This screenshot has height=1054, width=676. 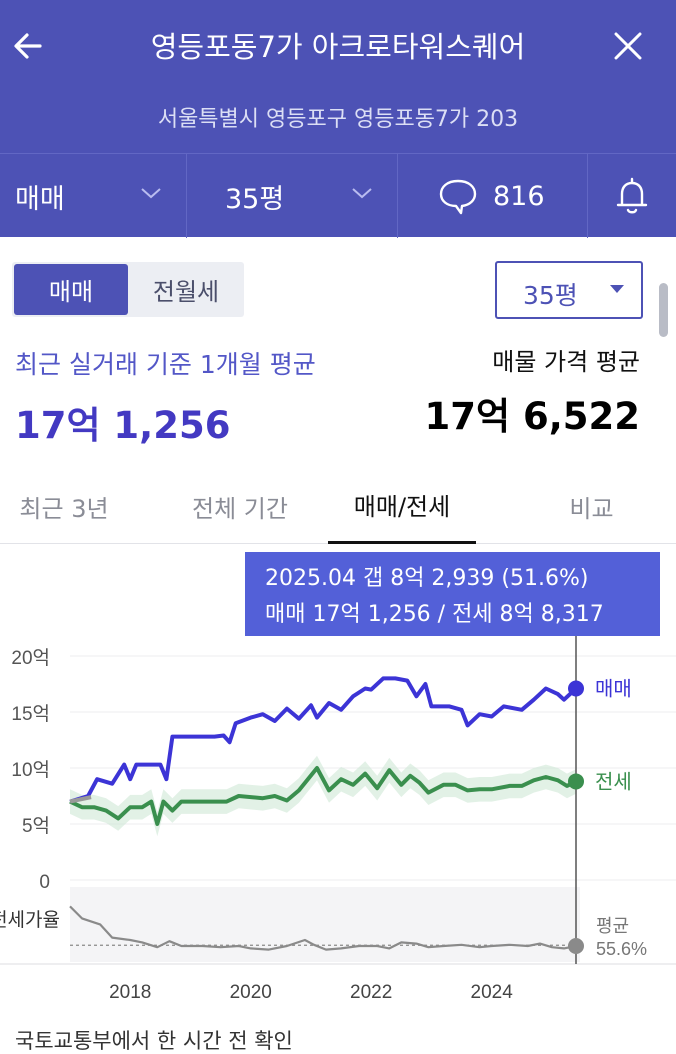 What do you see at coordinates (591, 508) in the screenshot?
I see `tab-compare: 비교` at bounding box center [591, 508].